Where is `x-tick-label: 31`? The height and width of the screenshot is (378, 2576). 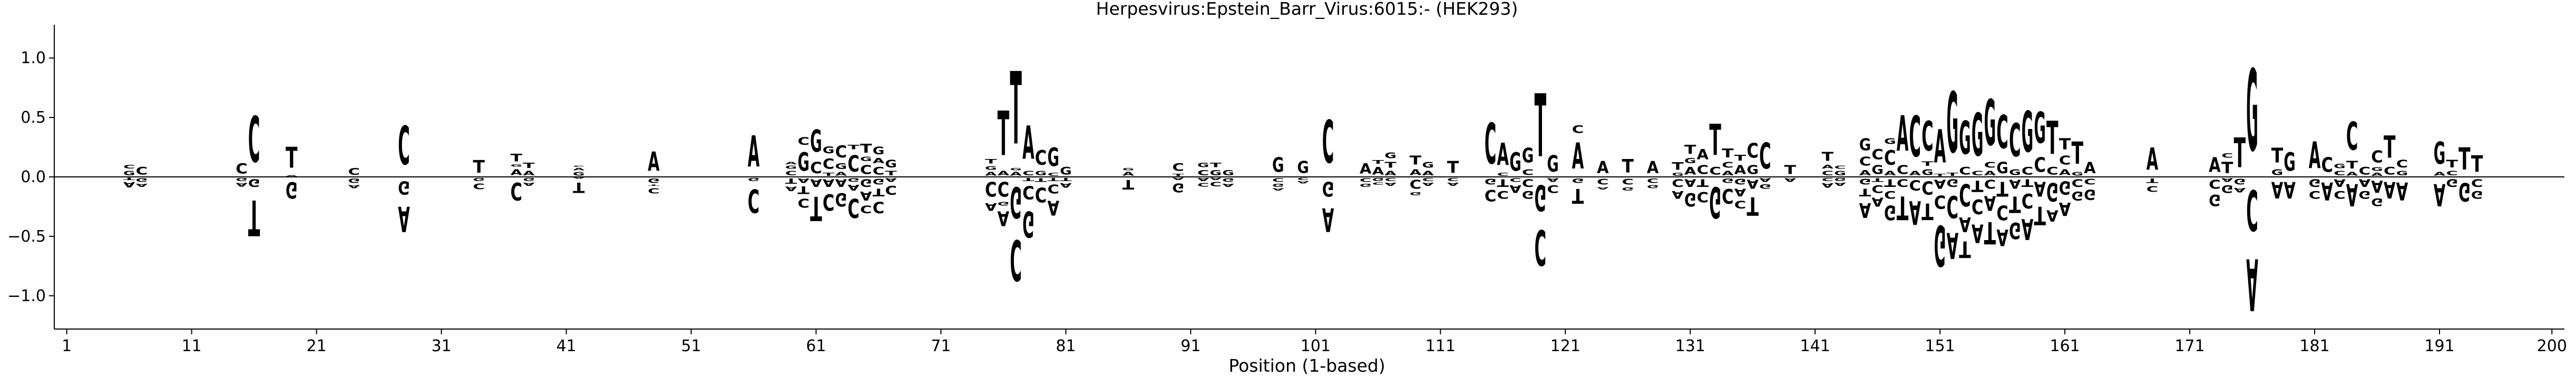
x-tick-label: 31 is located at coordinates (441, 346).